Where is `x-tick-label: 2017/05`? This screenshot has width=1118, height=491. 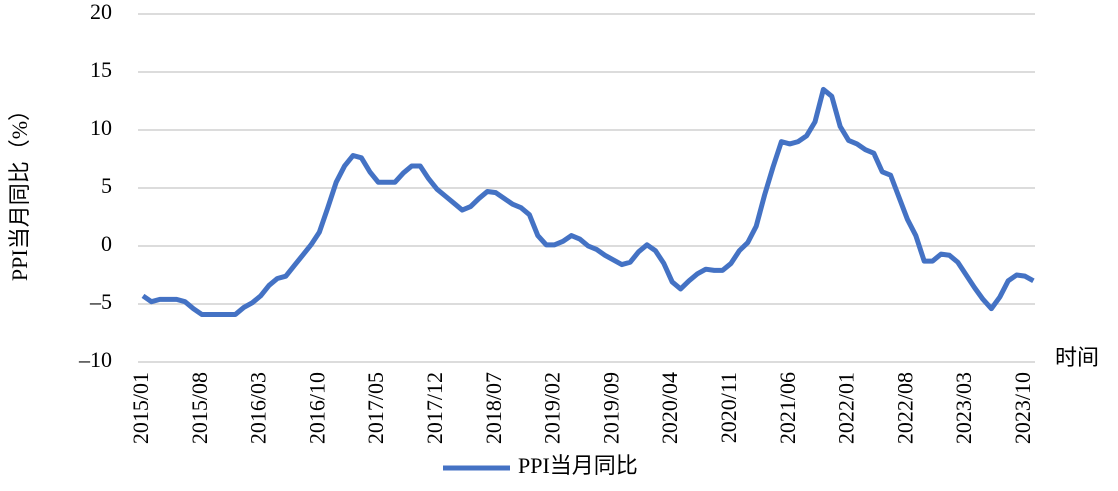 x-tick-label: 2017/05 is located at coordinates (375, 408).